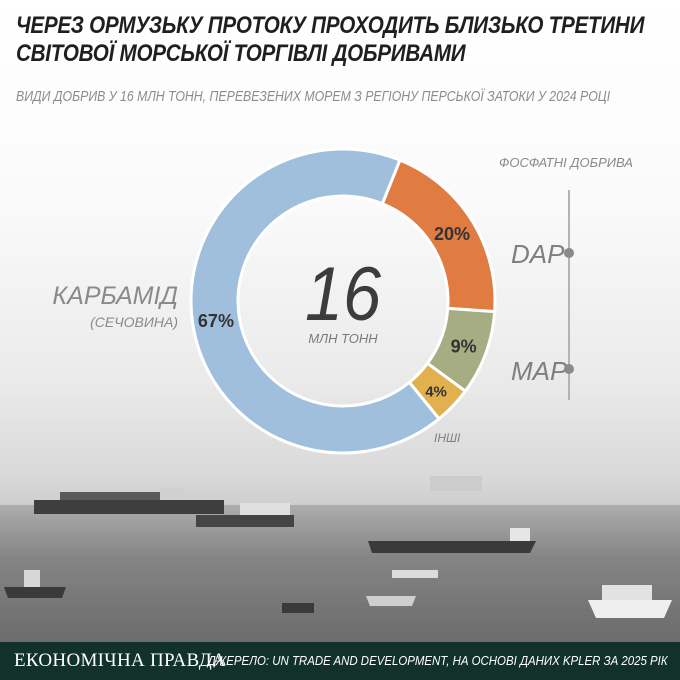  What do you see at coordinates (630, 601) in the screenshot?
I see `cruise-ship-right` at bounding box center [630, 601].